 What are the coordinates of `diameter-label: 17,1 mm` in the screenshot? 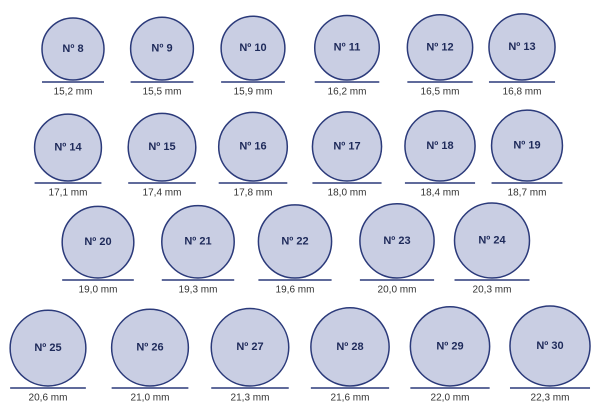 It's located at (68, 193).